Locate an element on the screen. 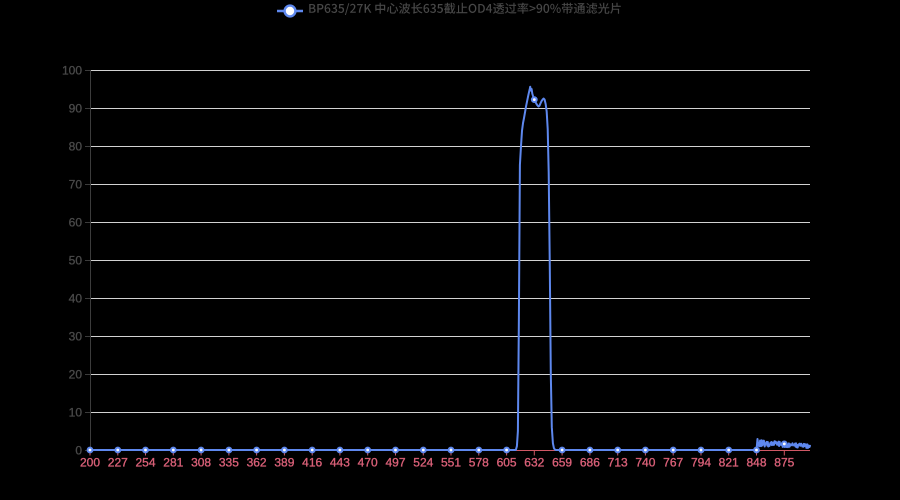  svg-text: 0 is located at coordinates (78, 450).